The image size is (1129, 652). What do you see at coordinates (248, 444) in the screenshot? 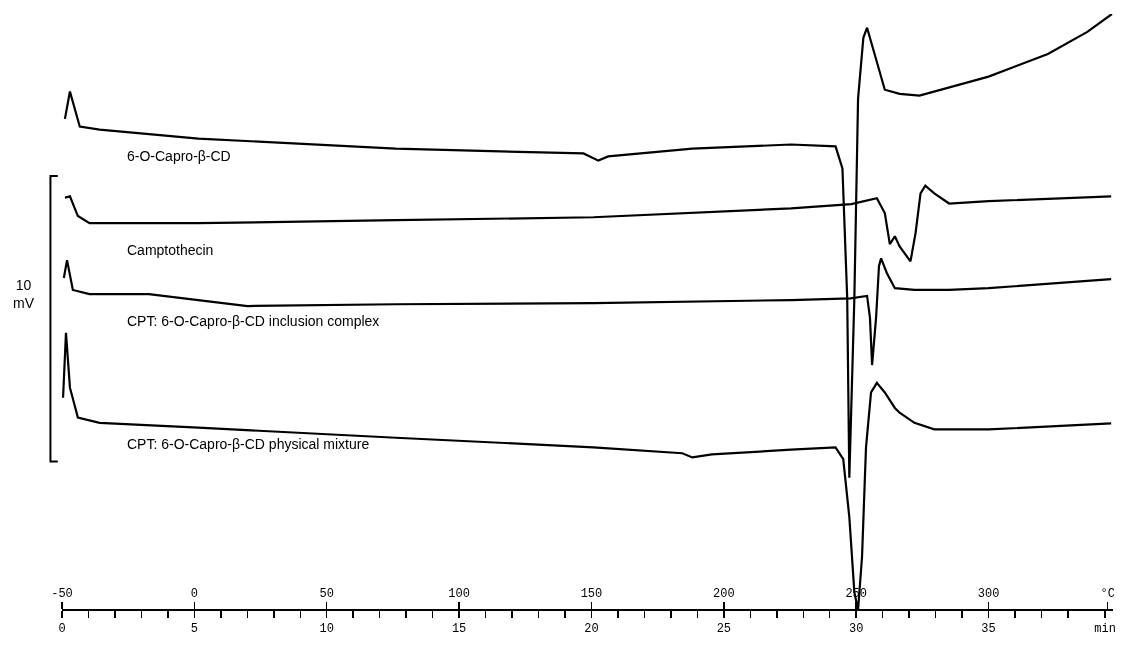
I see `series-label: CPT: 6-O-Capro-β-CD physical mixture` at bounding box center [248, 444].